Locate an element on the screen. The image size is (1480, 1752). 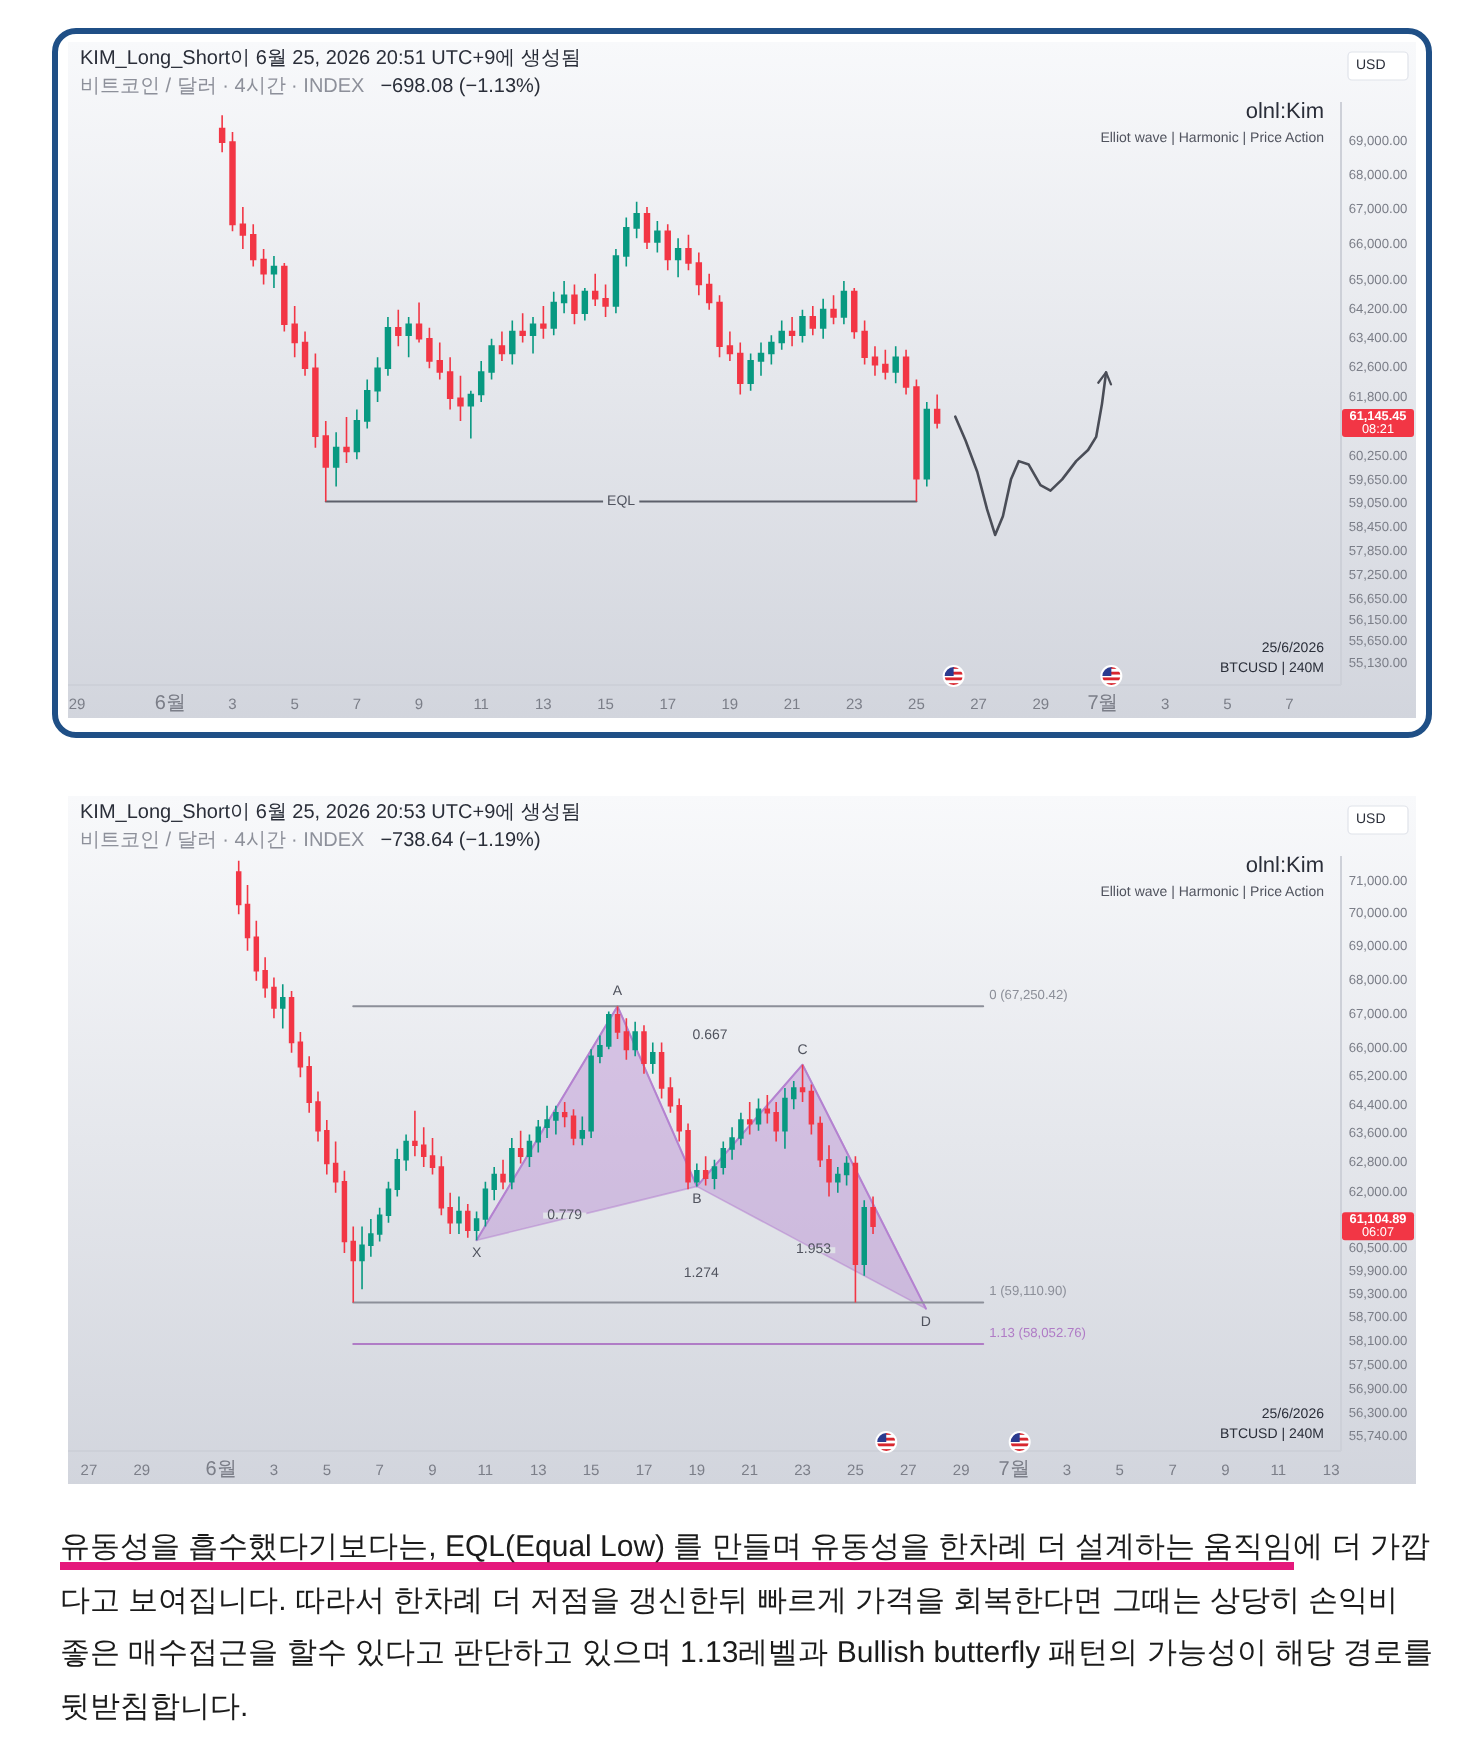
chart-title: KIM_Long_Short이 6월 25, 2026 20:51 UTC+9에 생성됨 is located at coordinates (330, 59).